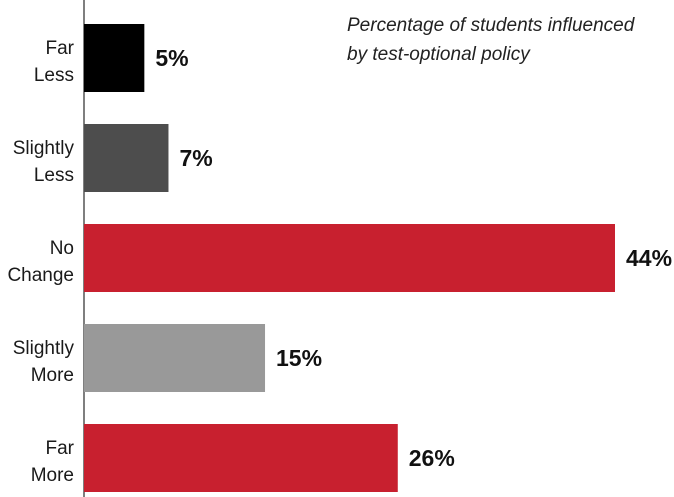 The width and height of the screenshot is (674, 497). Describe the element at coordinates (40, 275) in the screenshot. I see `category-label-2-line-1: Change` at that location.